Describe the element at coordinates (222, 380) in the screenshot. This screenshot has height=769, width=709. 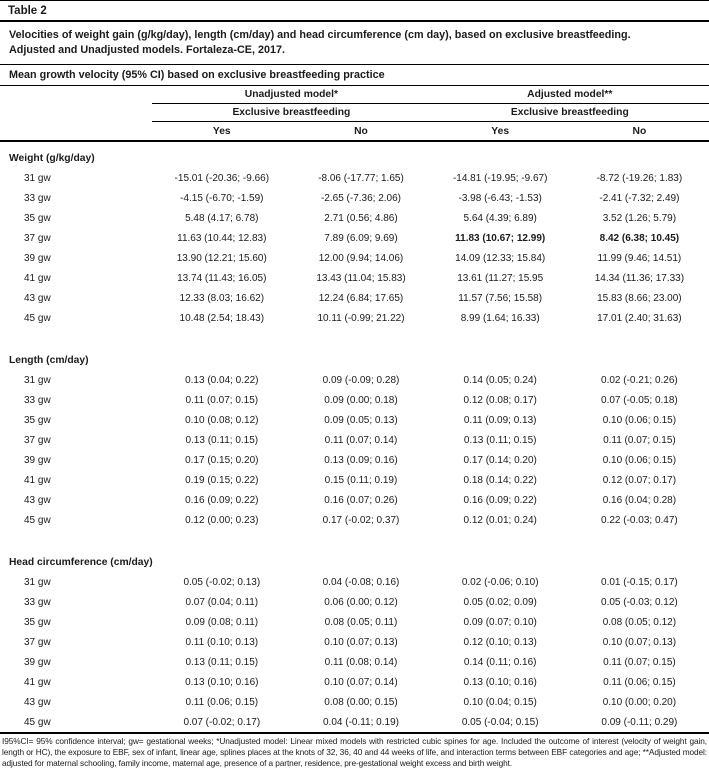
I see `value-cell: 0.13 (0.04; 0.22)` at that location.